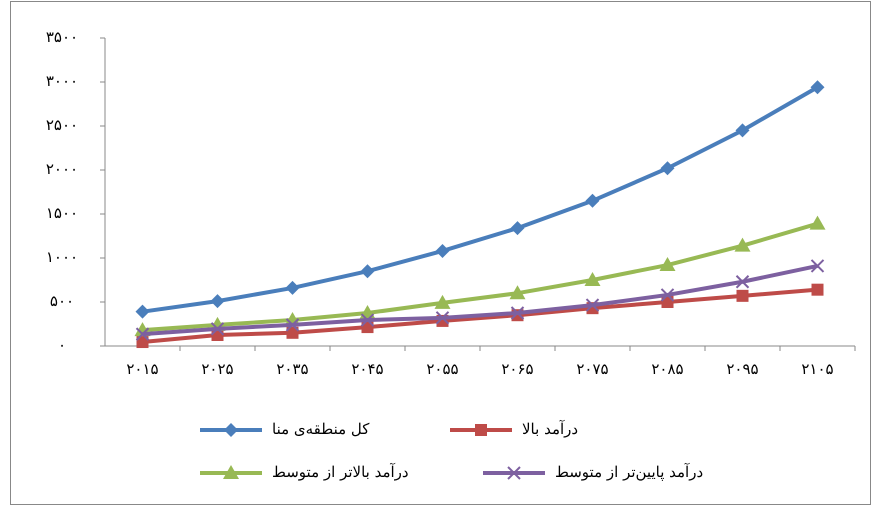  I want to click on y-tick-label: ۳۵۰۰, so click(62, 37).